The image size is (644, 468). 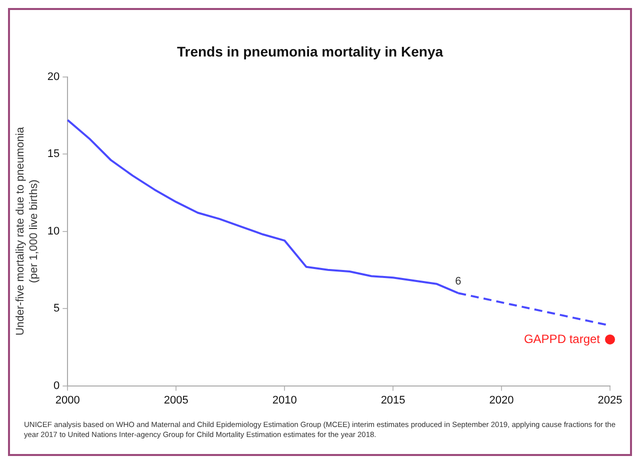 I want to click on series-label: GAPPD target, so click(x=562, y=339).